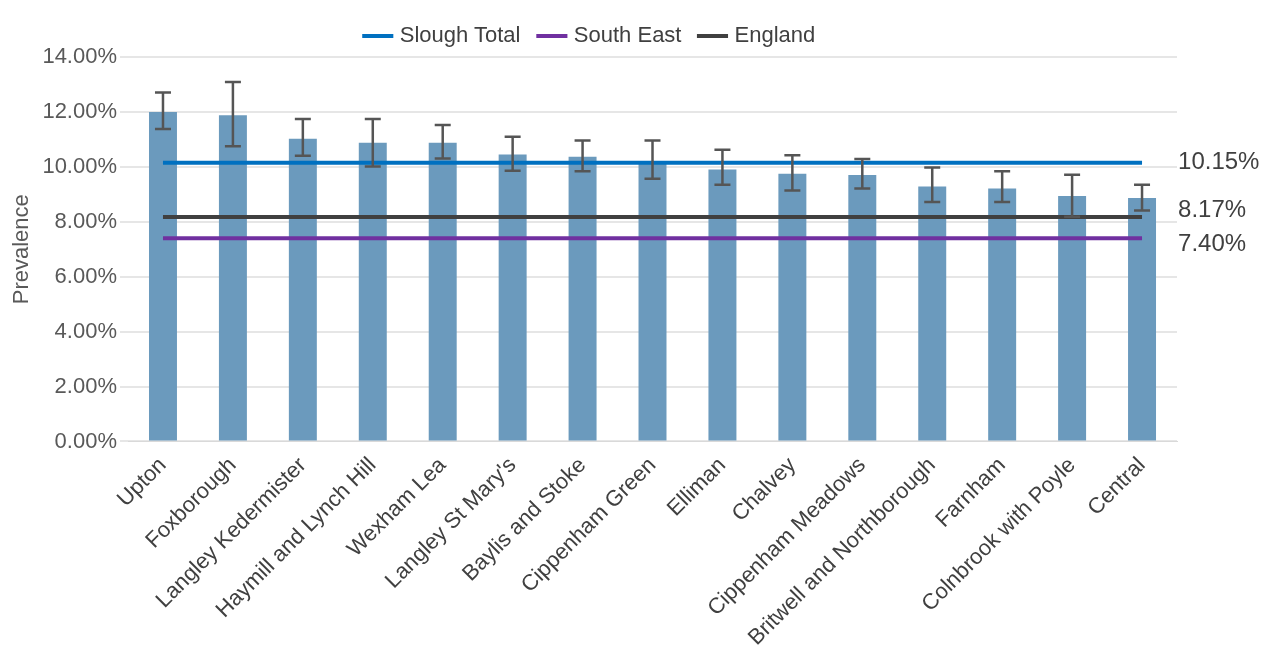 The image size is (1287, 659). Describe the element at coordinates (86, 440) in the screenshot. I see `y-tick-label: 0.00%` at that location.